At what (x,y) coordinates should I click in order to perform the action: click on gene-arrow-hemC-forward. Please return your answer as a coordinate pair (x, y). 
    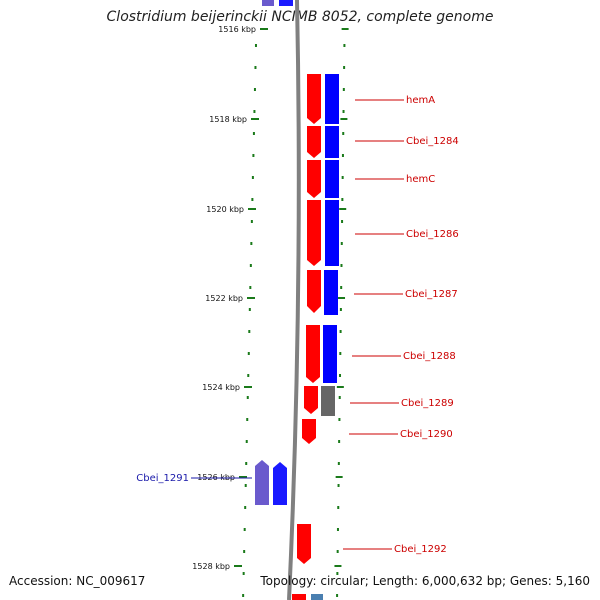
    Looking at the image, I should click on (314, 179).